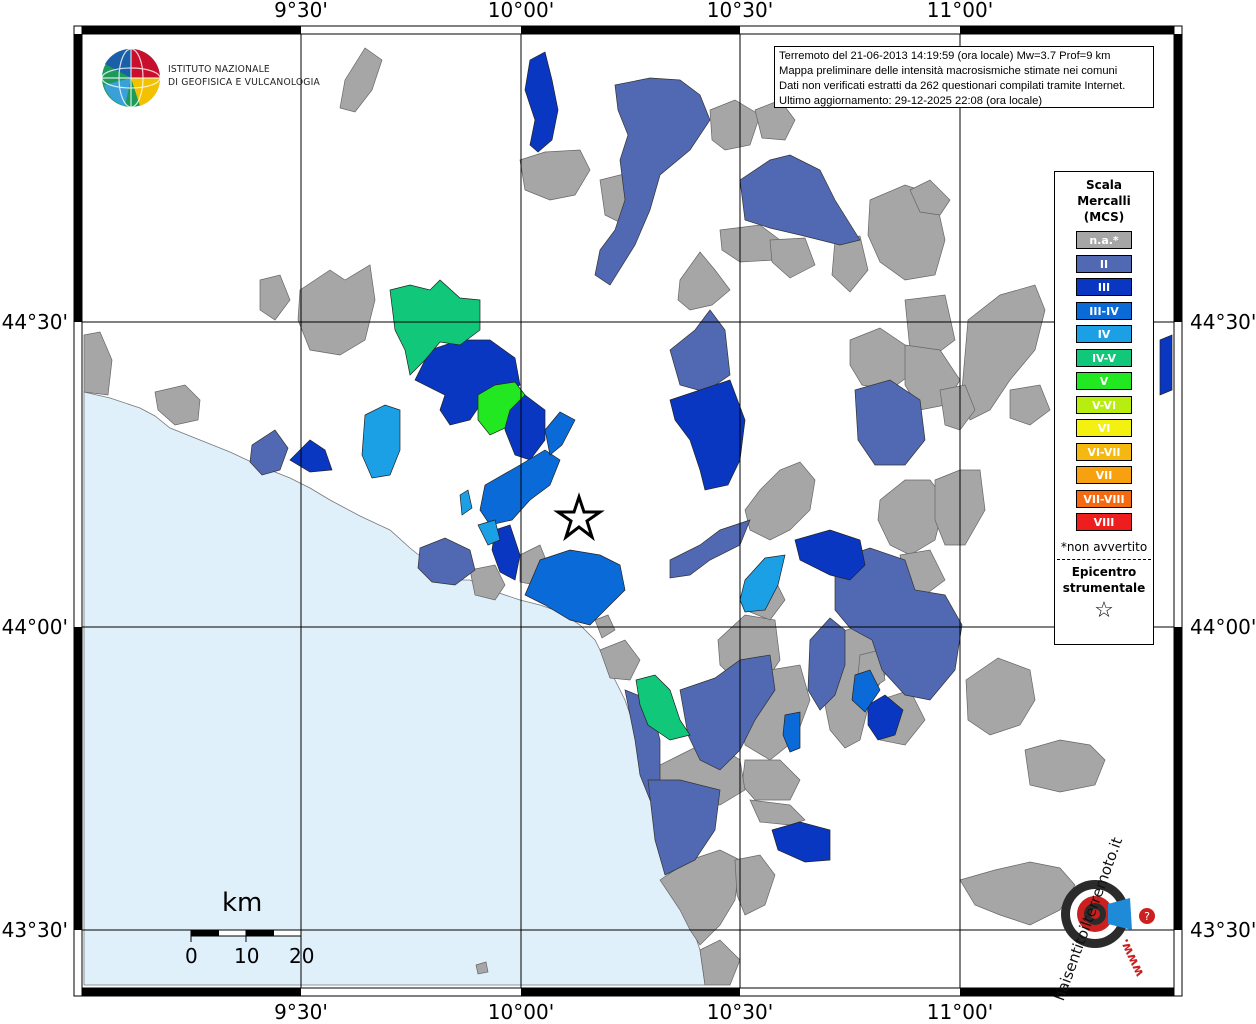 Image resolution: width=1256 pixels, height=1024 pixels. What do you see at coordinates (1104, 263) in the screenshot?
I see `legend-item: II` at bounding box center [1104, 263].